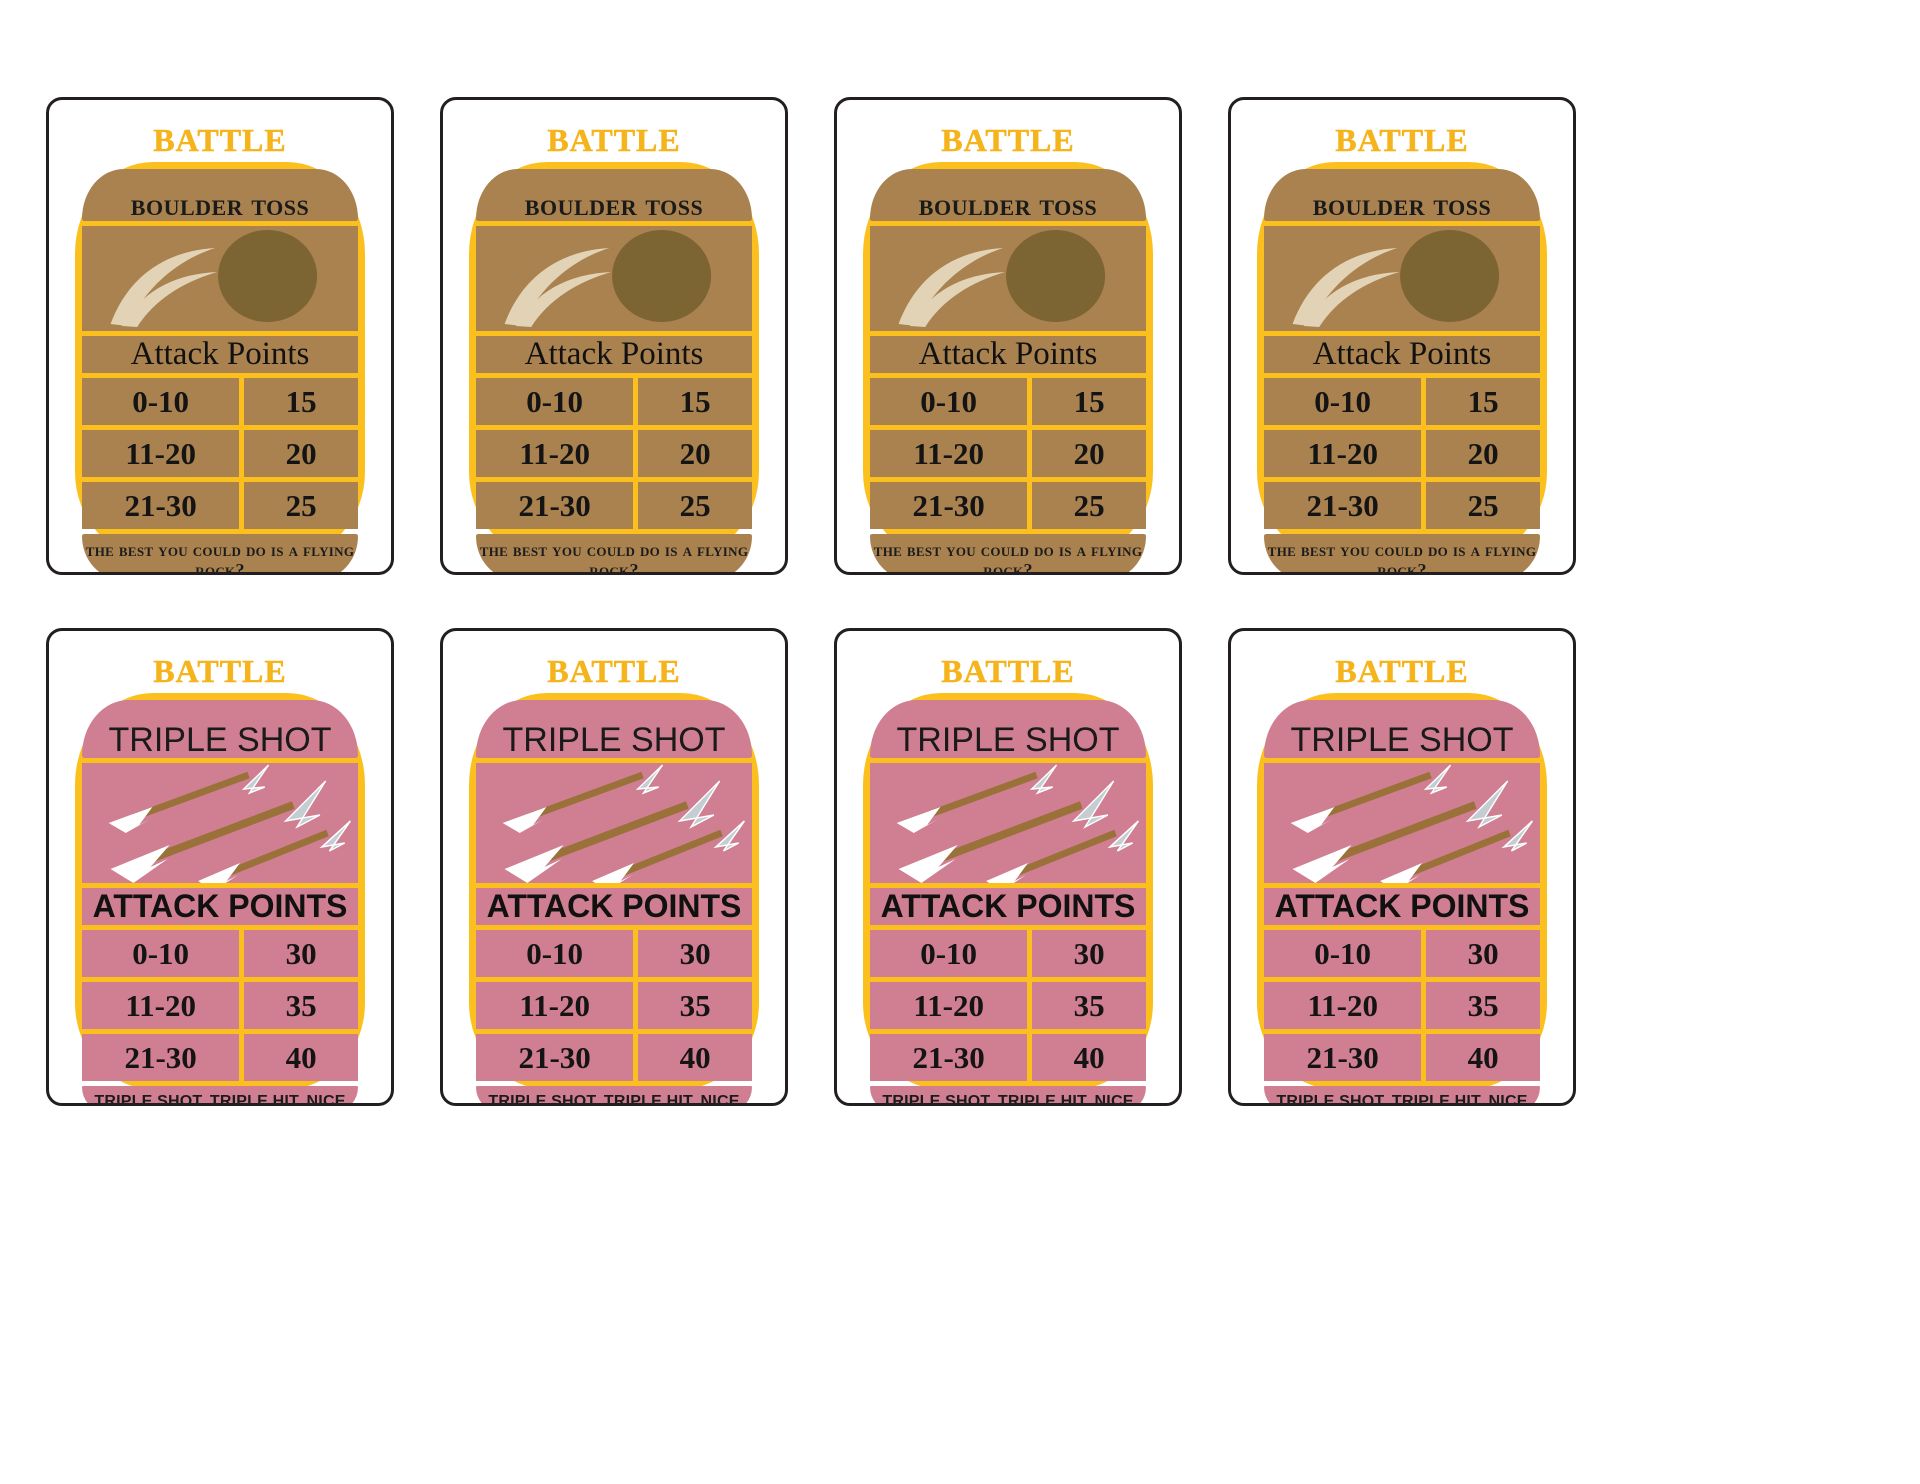 The height and width of the screenshot is (1484, 1920). I want to click on table-row: 0-10 30, so click(220, 953).